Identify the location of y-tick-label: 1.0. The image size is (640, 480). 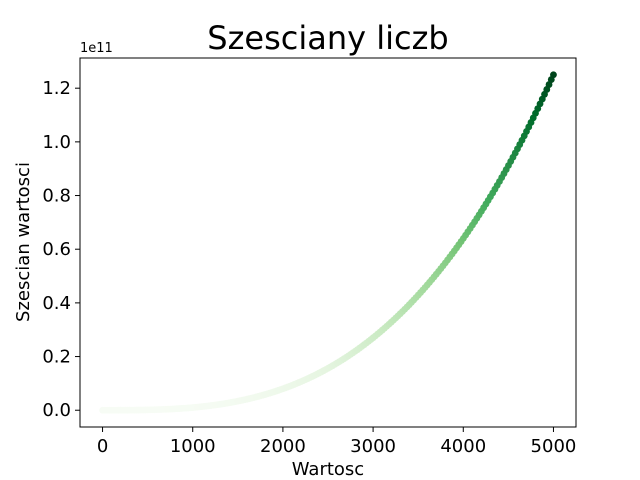
(56, 142).